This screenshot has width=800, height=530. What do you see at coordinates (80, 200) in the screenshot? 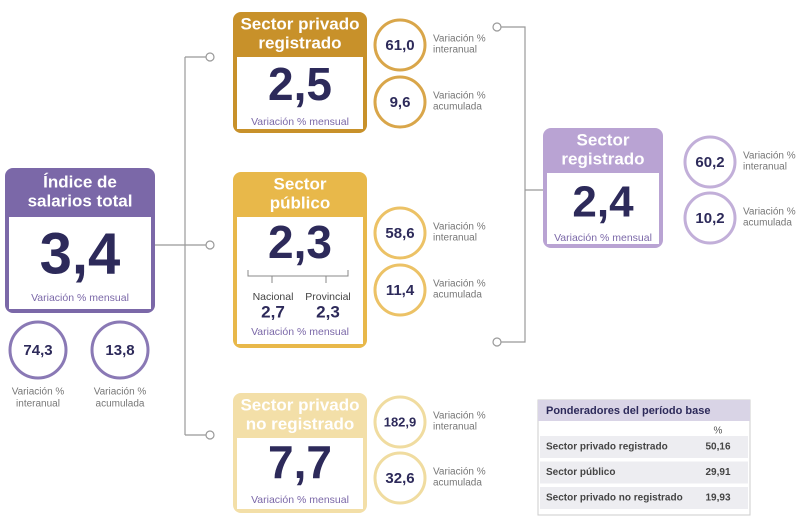
I see `box-title: salarios total` at bounding box center [80, 200].